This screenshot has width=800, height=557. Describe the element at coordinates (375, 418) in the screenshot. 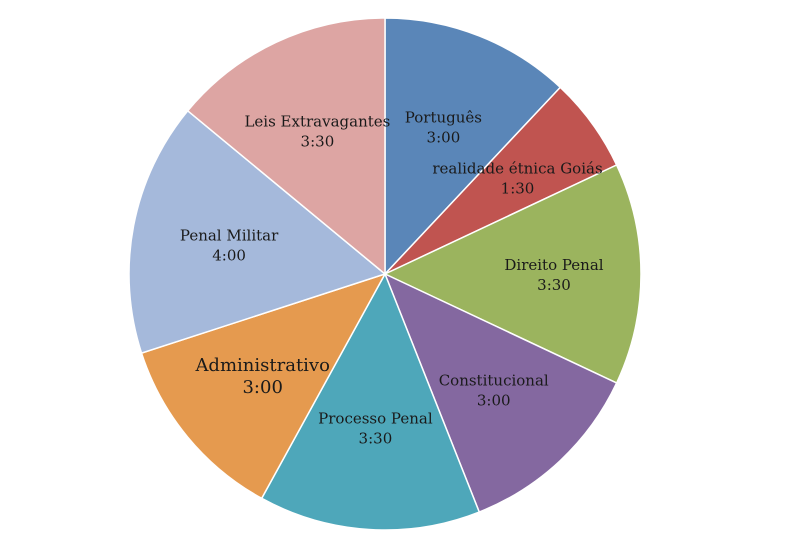

I see `slice-label: Processo Penal` at that location.